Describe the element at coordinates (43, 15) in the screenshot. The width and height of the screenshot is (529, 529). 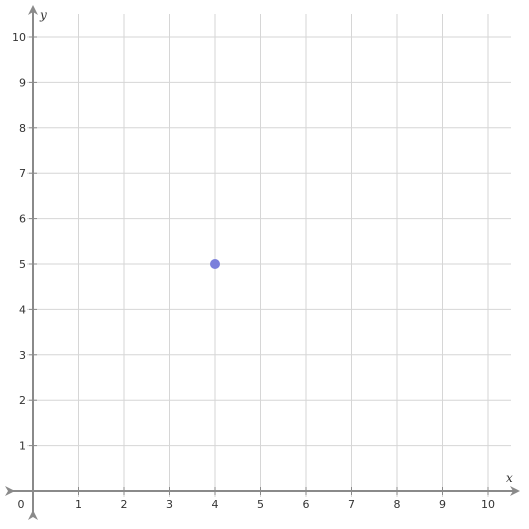
I see `y-axis-title: y` at that location.